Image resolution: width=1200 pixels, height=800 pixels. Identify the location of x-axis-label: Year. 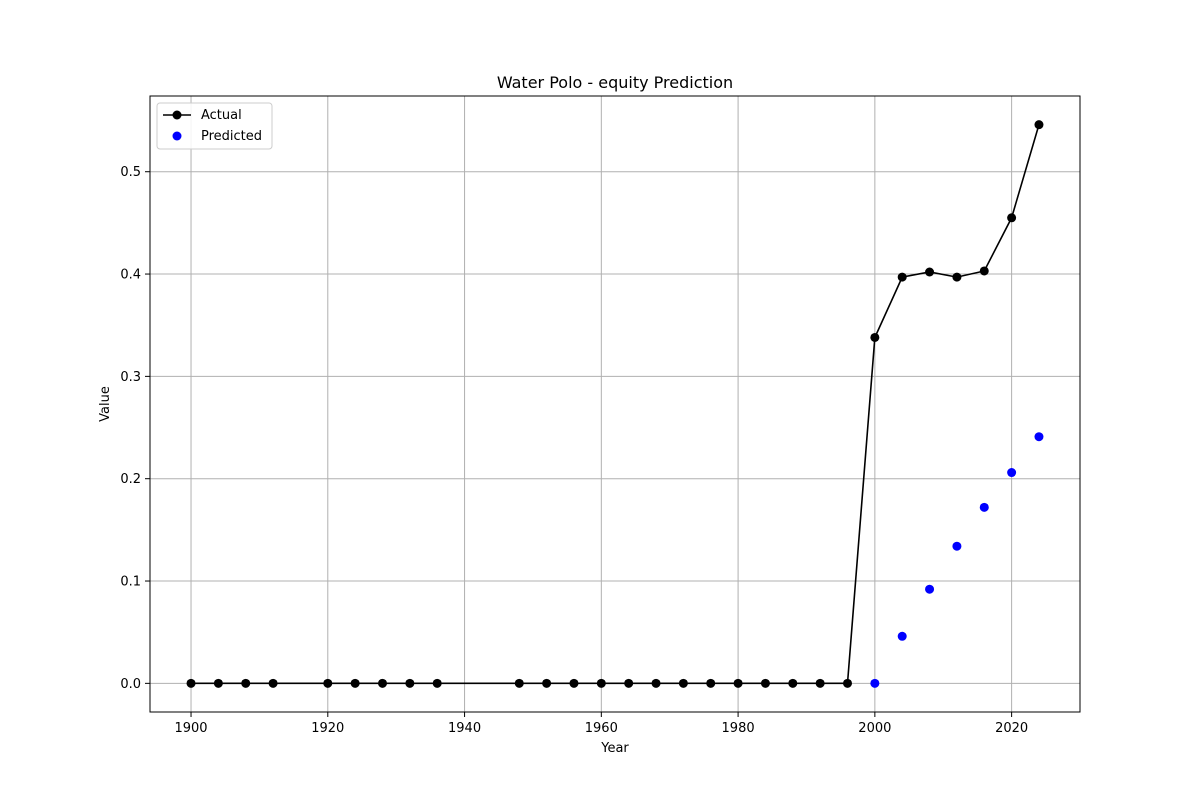
(614, 748).